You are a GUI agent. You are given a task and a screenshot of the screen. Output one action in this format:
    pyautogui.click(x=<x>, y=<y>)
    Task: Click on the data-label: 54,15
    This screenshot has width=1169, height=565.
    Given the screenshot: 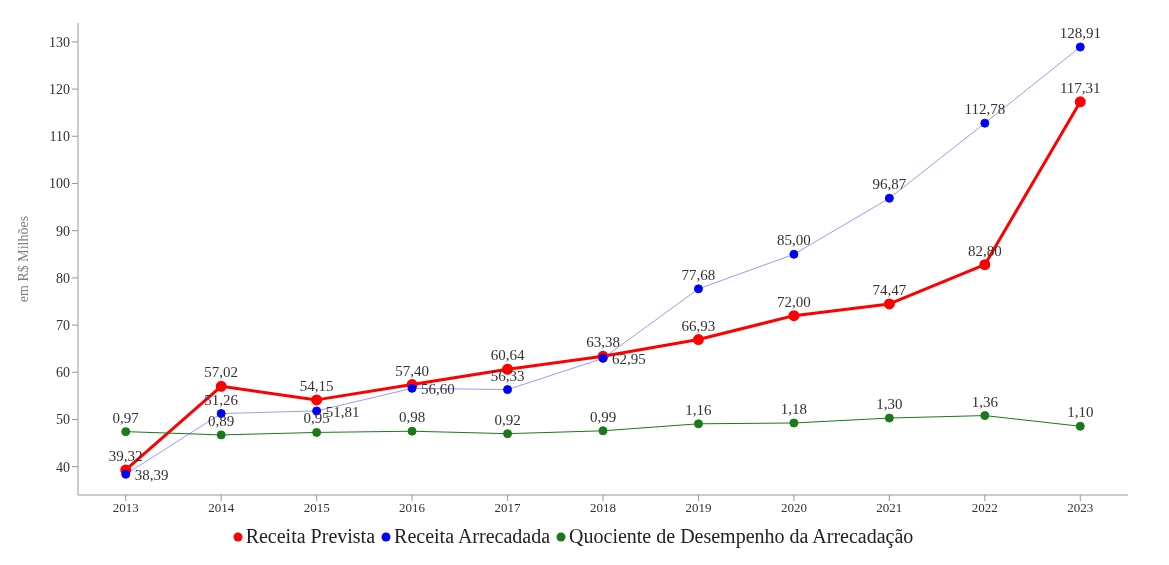 What is the action you would take?
    pyautogui.click(x=316, y=385)
    